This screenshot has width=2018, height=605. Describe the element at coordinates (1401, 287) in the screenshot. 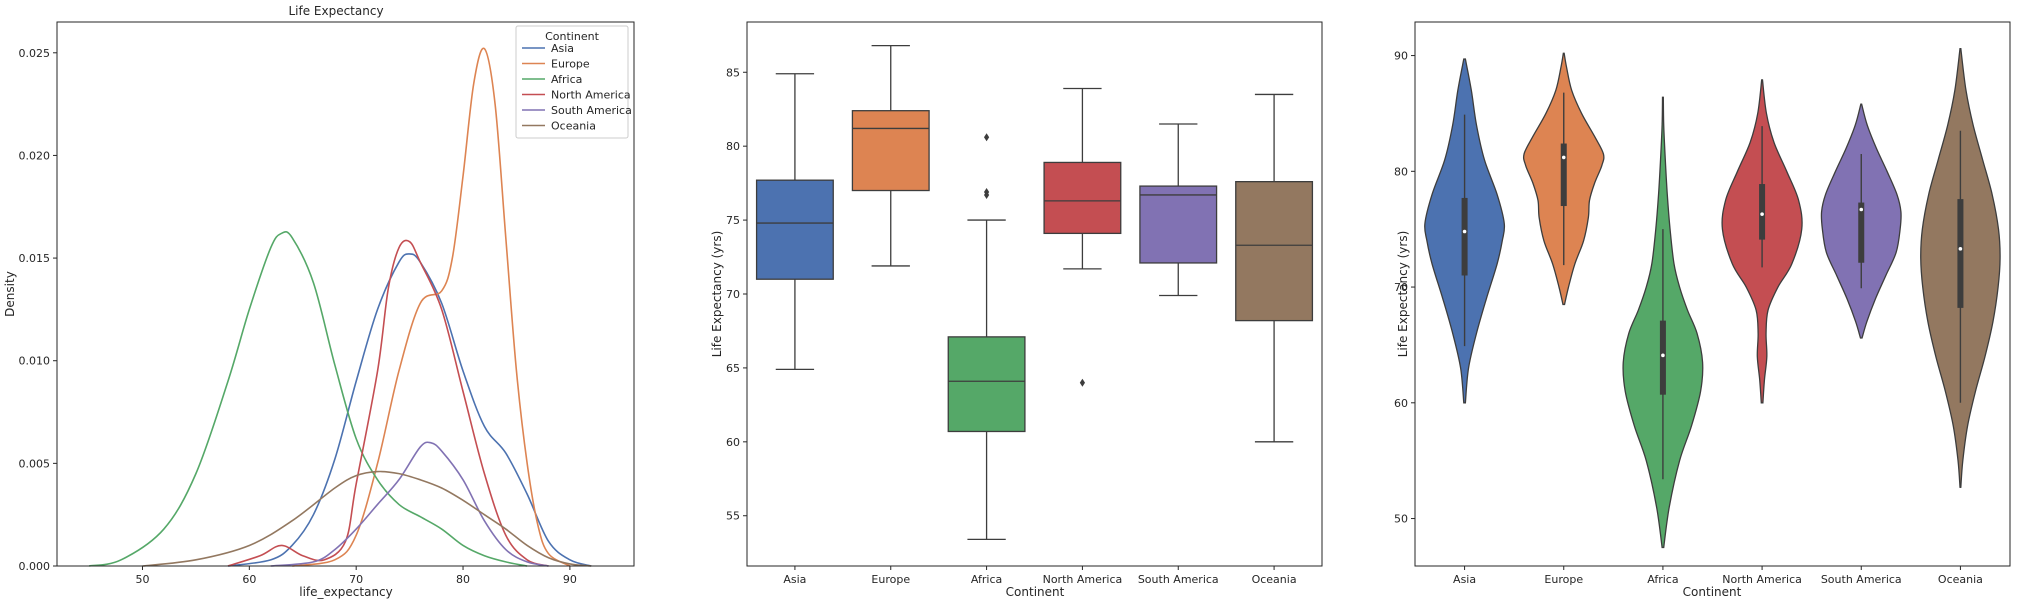

I see `violin-ytick-label: 70` at that location.